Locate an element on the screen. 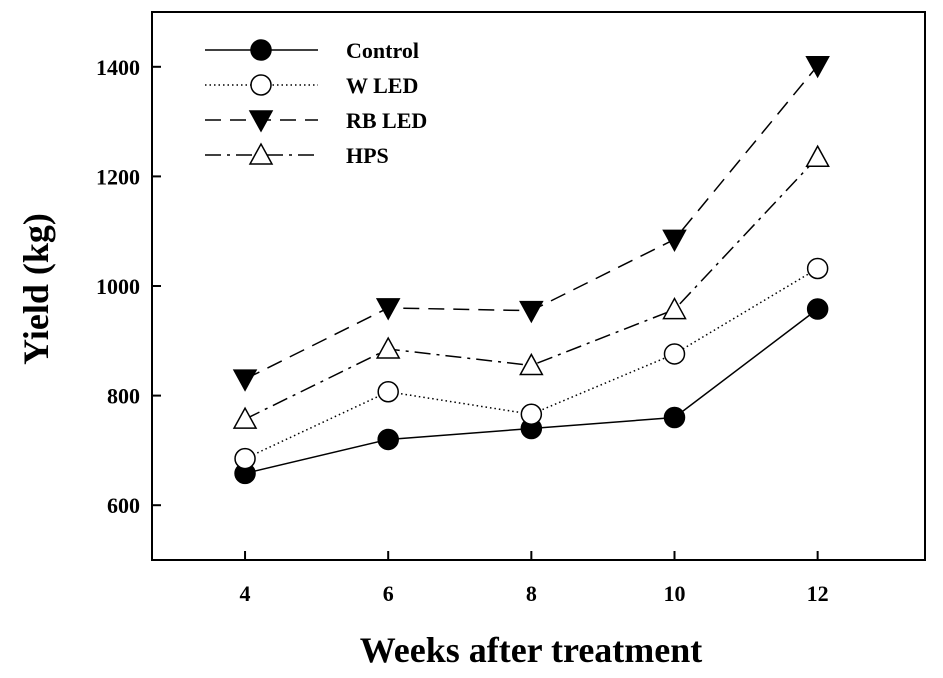 This screenshot has width=943, height=678. legend-label-w-led: W LED is located at coordinates (382, 85).